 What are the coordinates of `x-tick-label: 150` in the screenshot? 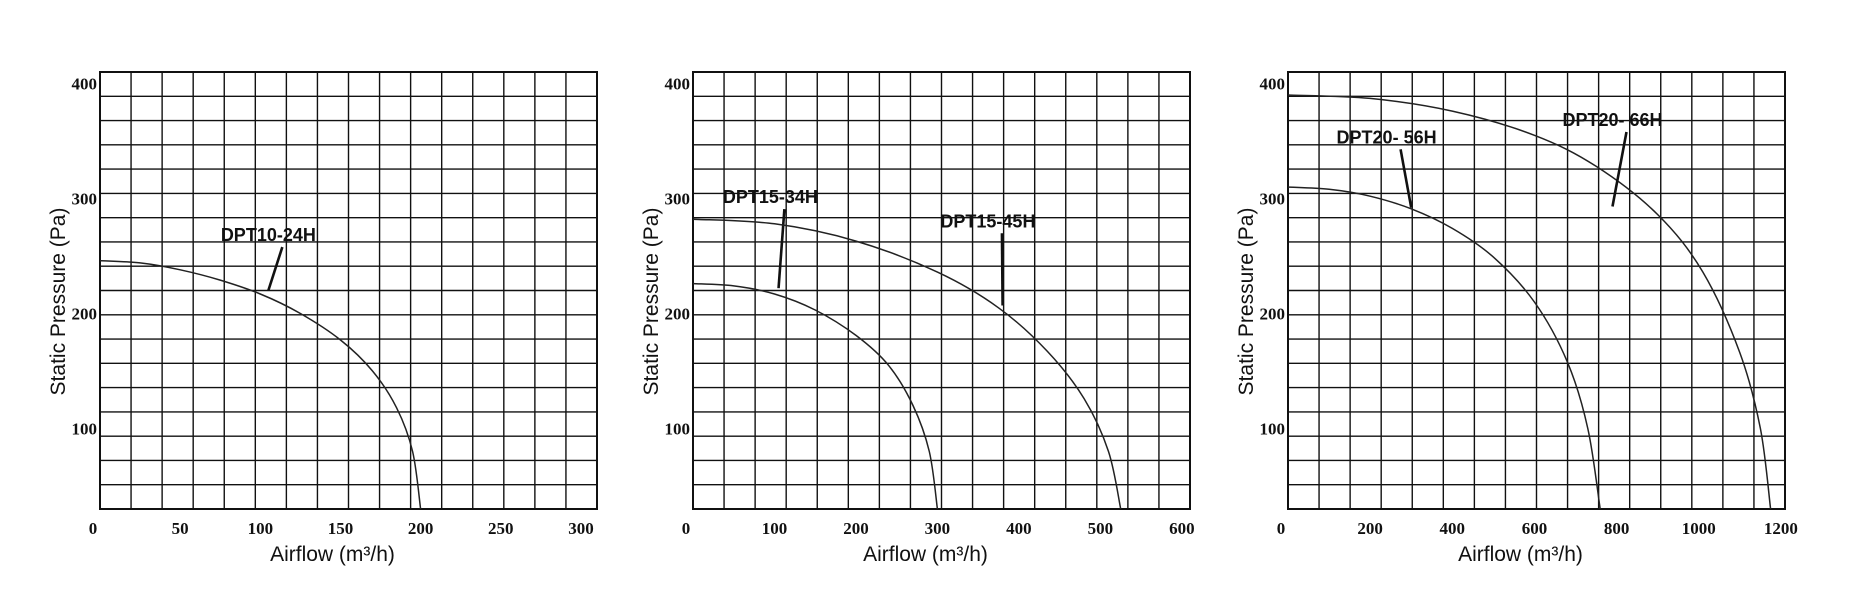 It's located at (341, 528).